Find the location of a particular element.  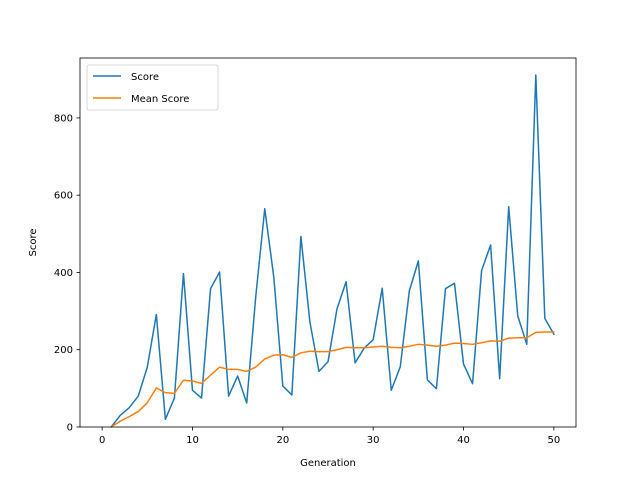

y-tick-label: 800 is located at coordinates (63, 118).